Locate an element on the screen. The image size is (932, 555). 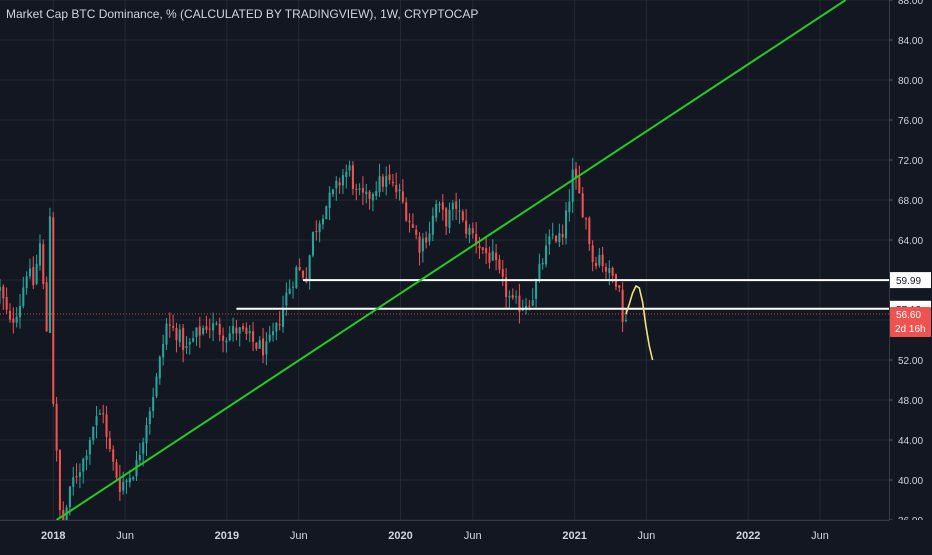
price-axis-label: 44.00 is located at coordinates (910, 441).